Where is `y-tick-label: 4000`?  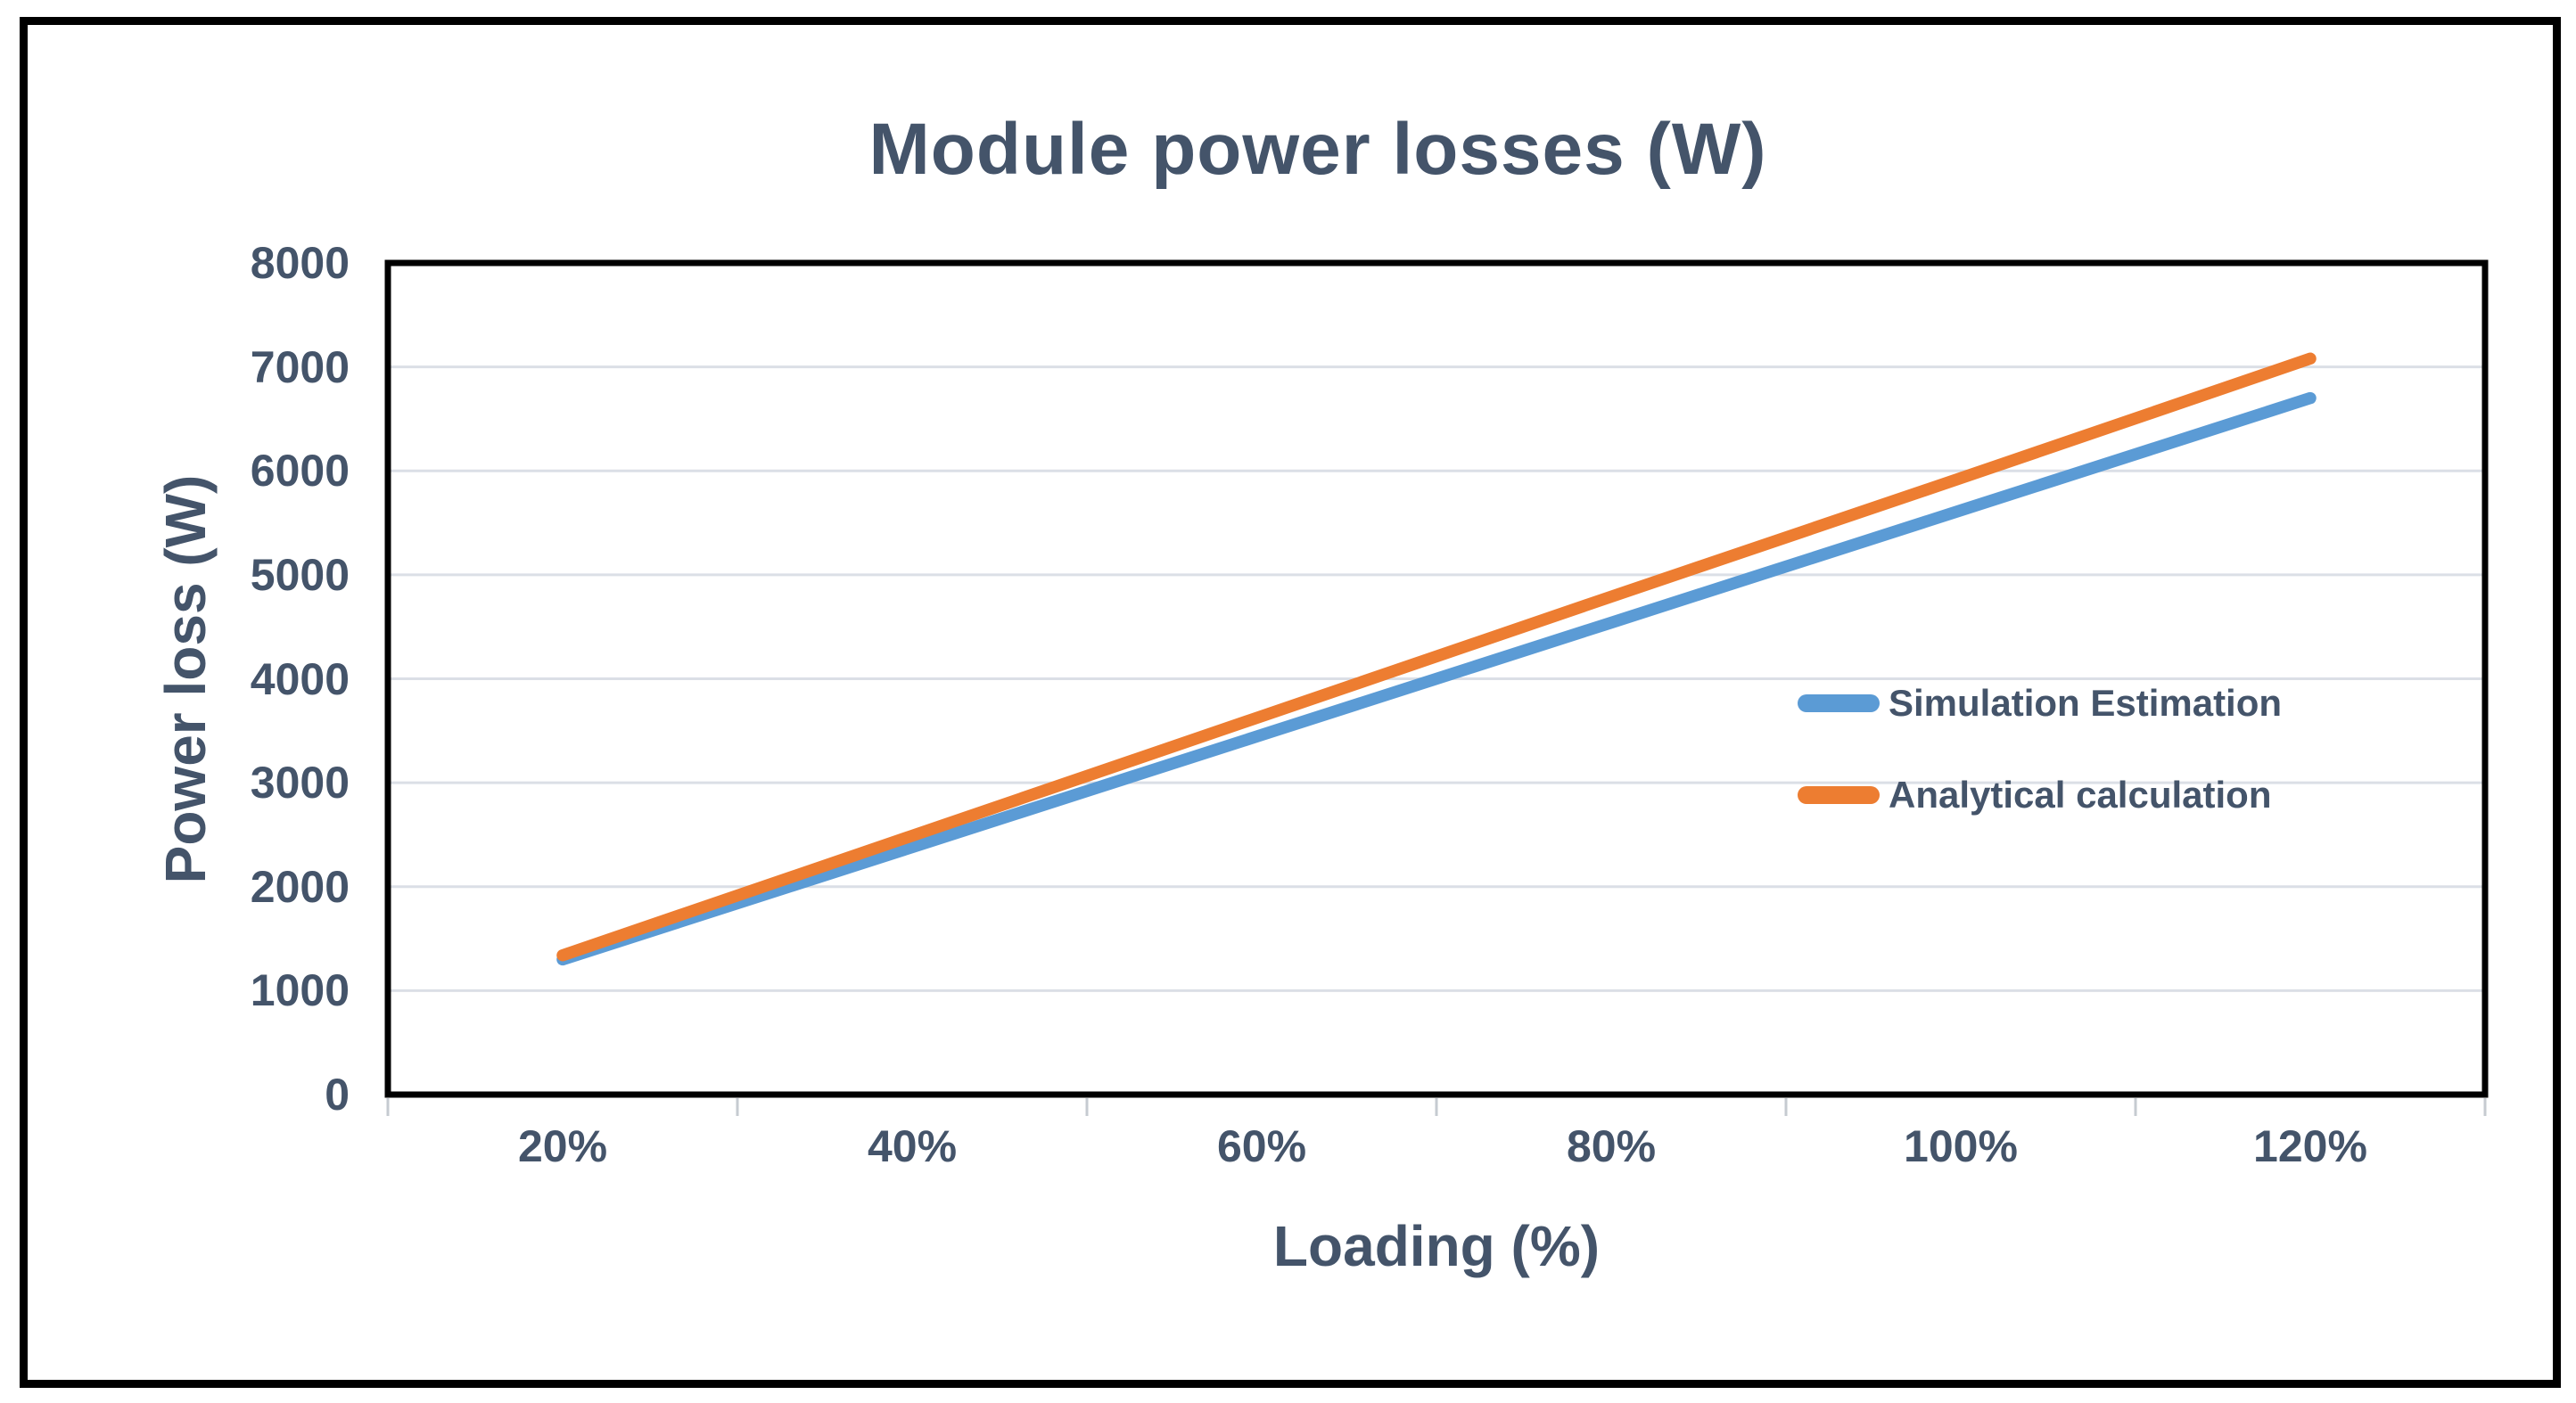 y-tick-label: 4000 is located at coordinates (300, 679).